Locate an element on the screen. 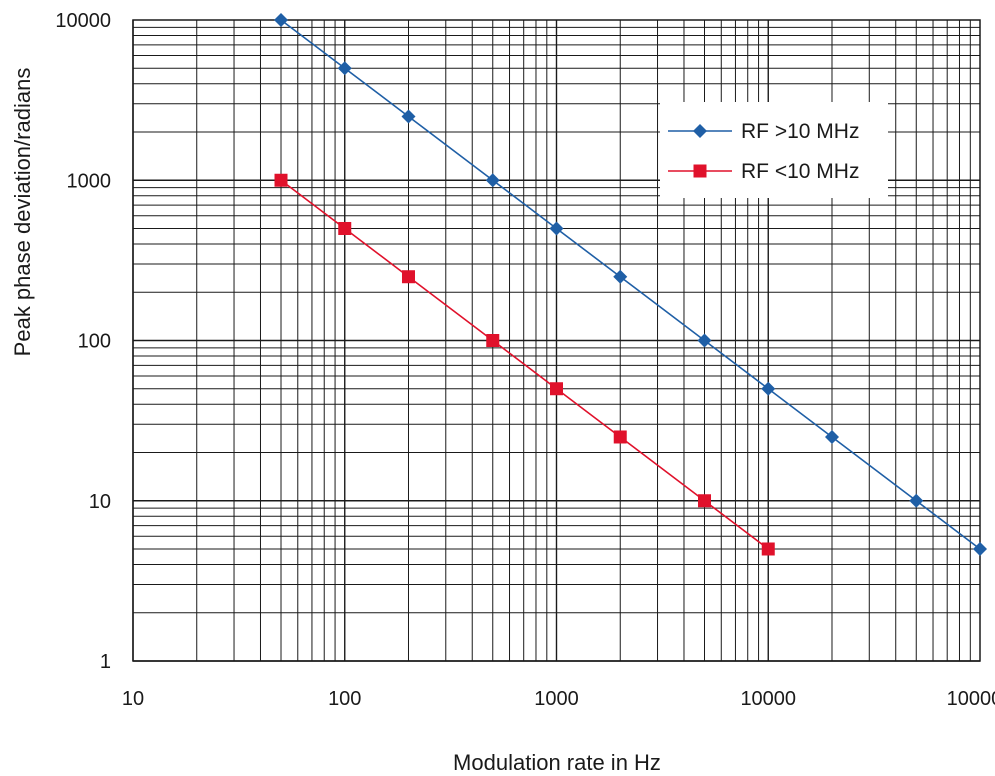  x-tick-label: 10000 is located at coordinates (768, 699).